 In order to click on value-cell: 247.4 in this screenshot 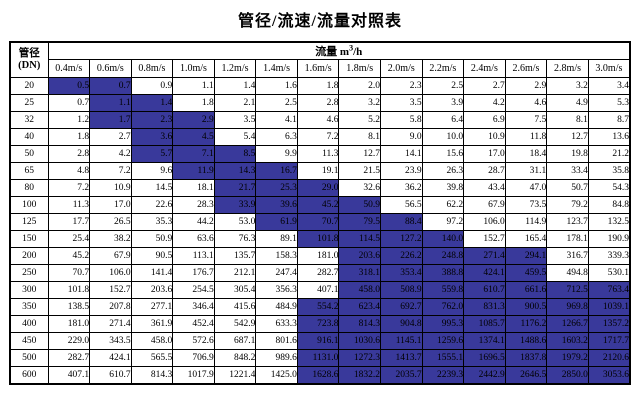, I will do `click(276, 273)`.